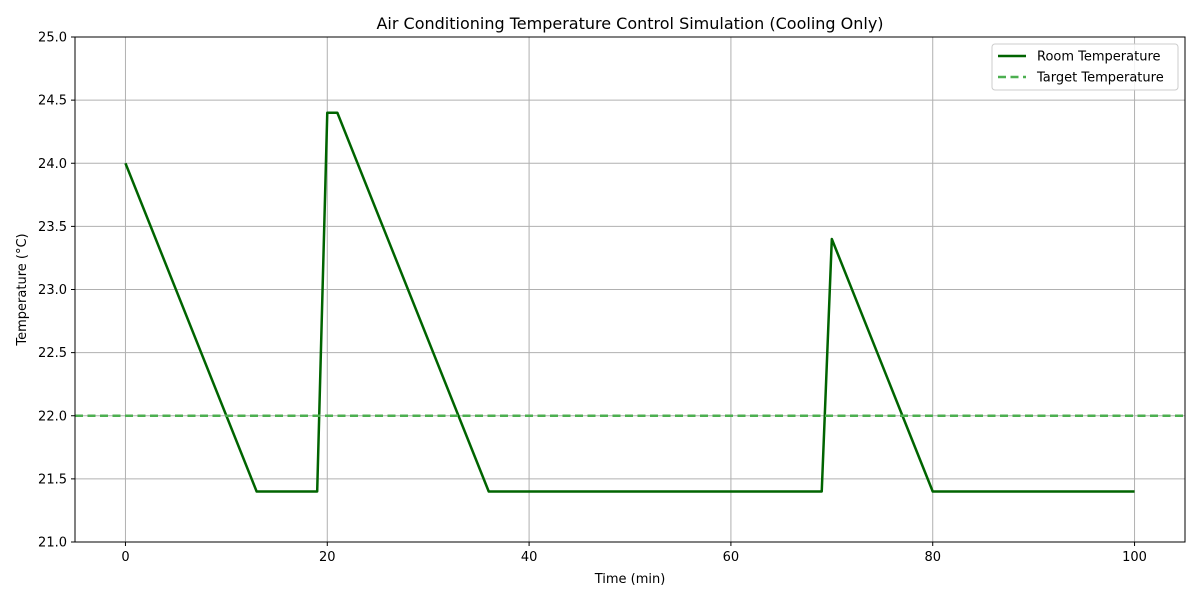 This screenshot has height=600, width=1200. What do you see at coordinates (1134, 557) in the screenshot?
I see `x-tick-label: 100` at bounding box center [1134, 557].